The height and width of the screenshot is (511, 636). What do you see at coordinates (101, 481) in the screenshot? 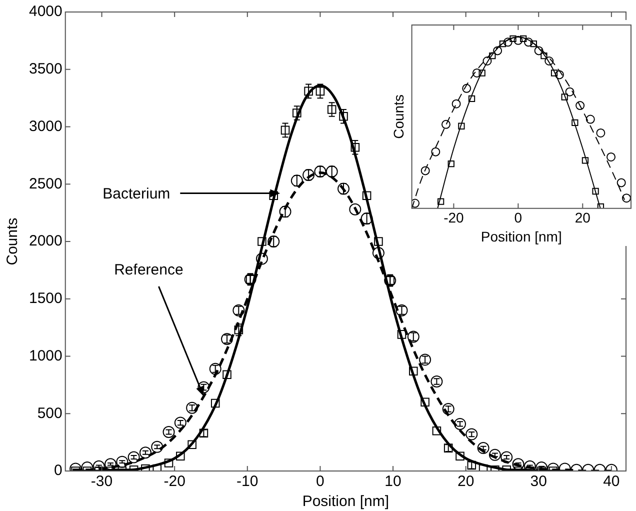
I see `x-tick-label: -30` at bounding box center [101, 481].